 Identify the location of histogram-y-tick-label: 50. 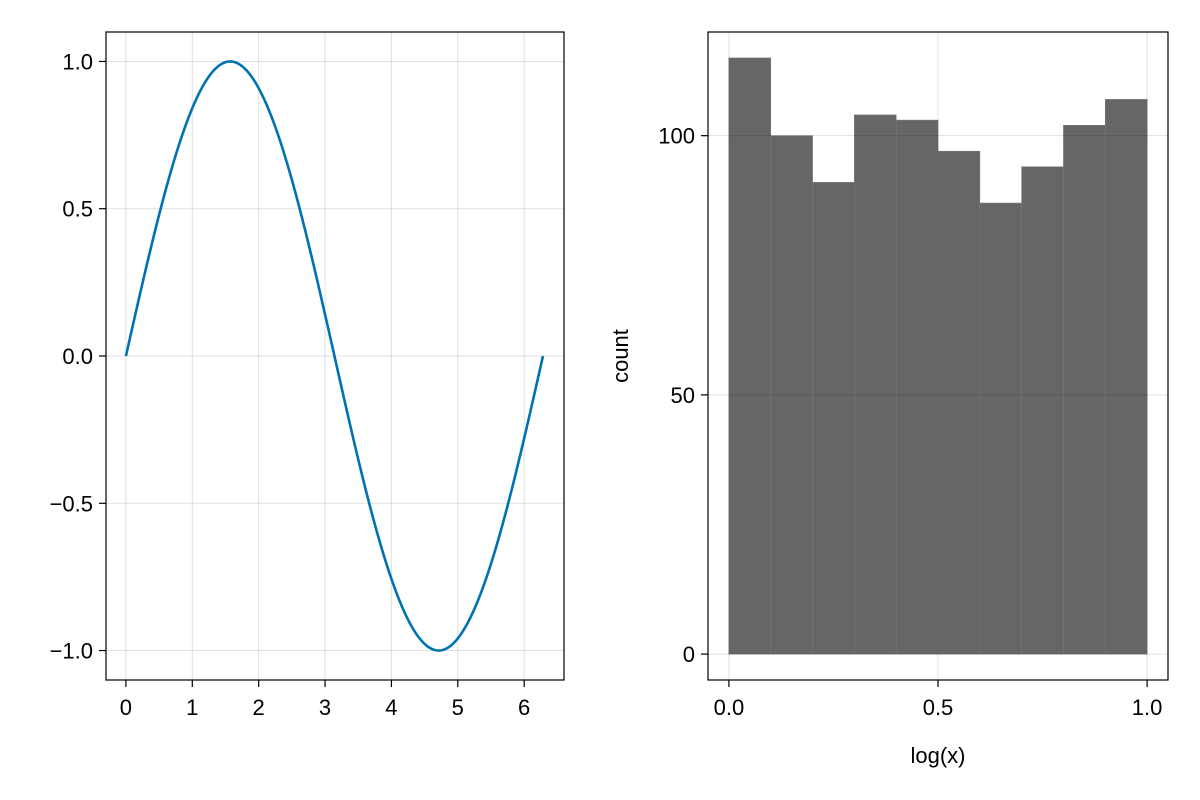
(683, 395).